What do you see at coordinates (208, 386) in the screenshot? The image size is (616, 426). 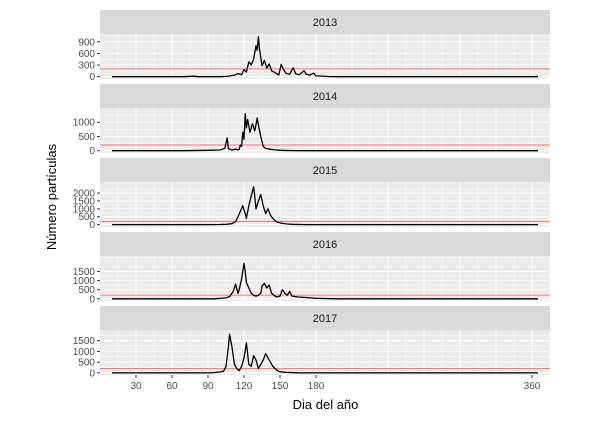 I see `x-tick-label: 90` at bounding box center [208, 386].